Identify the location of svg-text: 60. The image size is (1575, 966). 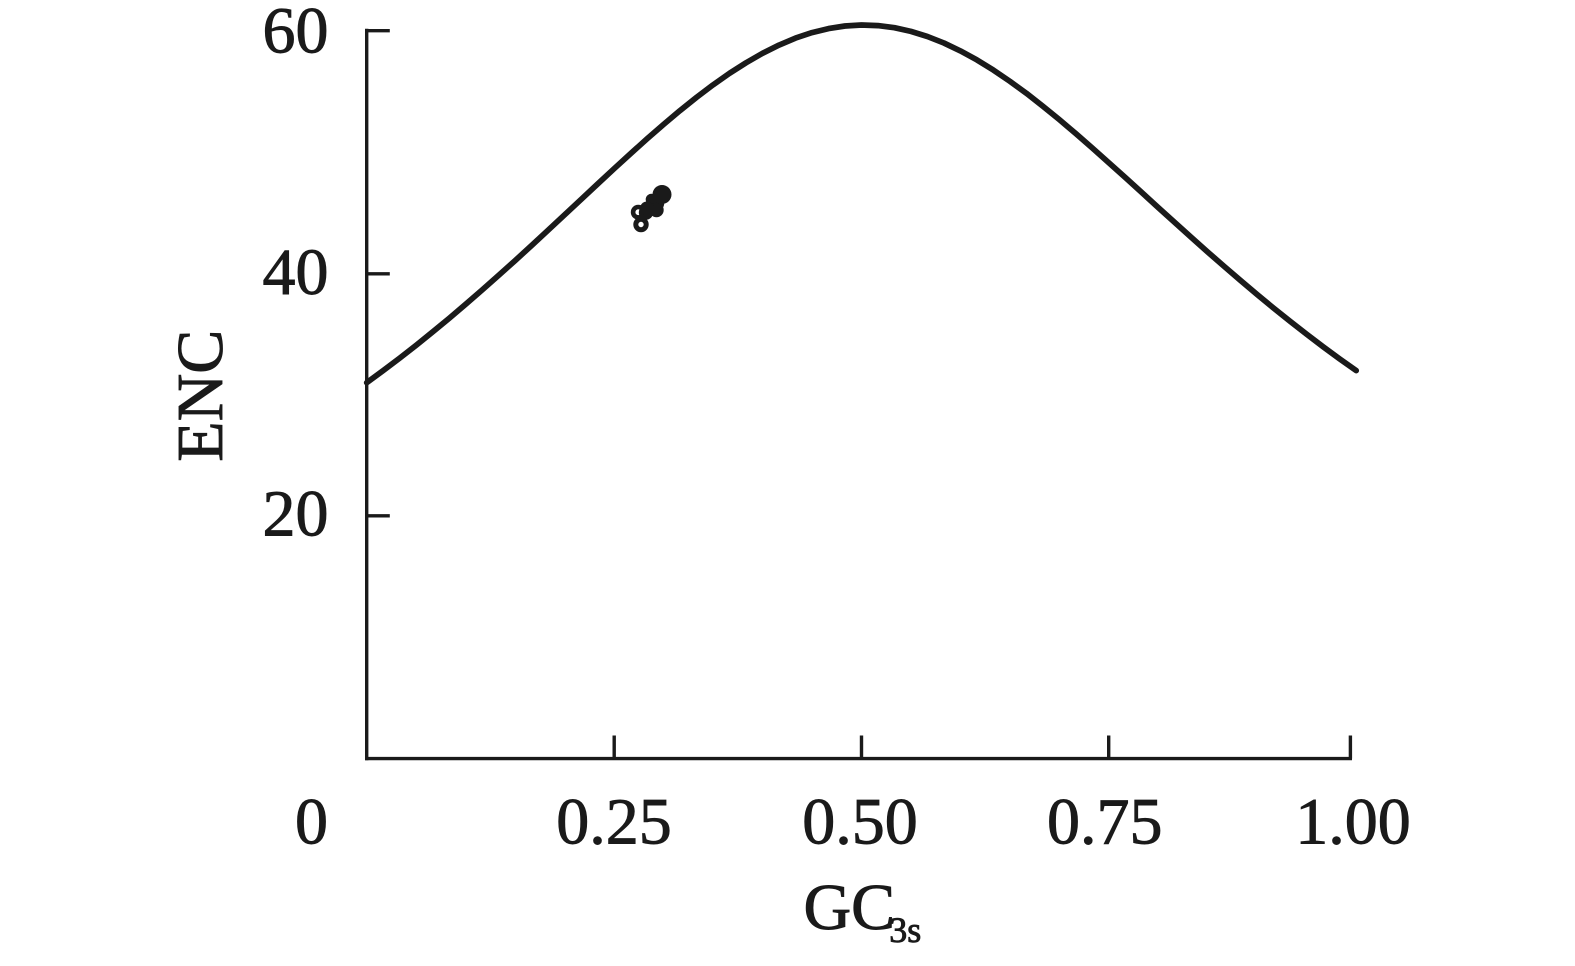
(296, 34).